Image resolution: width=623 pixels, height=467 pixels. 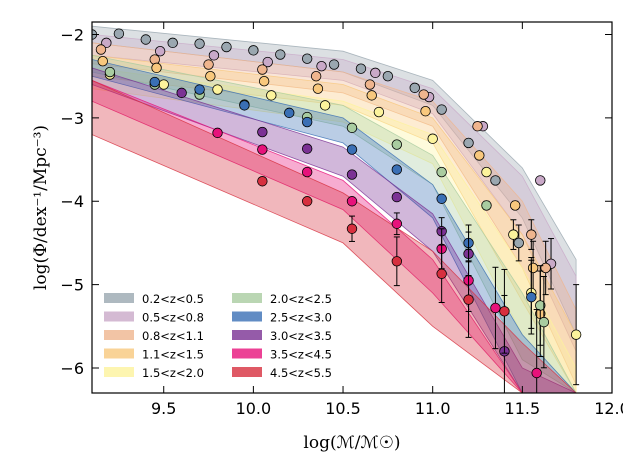 I want to click on svg-text: 2.5<z<3.0, so click(x=301, y=318).